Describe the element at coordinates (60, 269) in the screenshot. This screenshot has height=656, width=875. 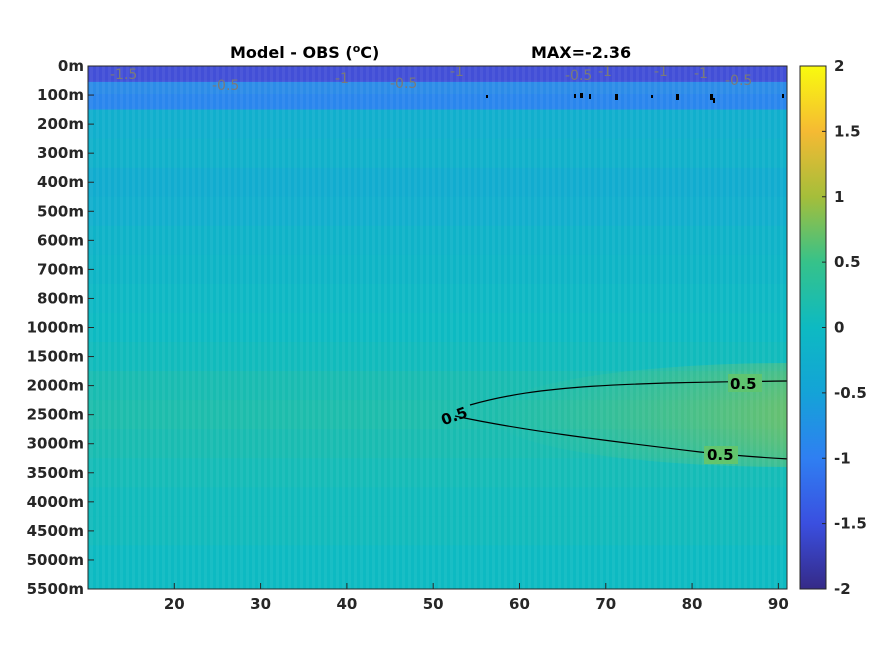
I see `y-tick-label: 700m` at that location.